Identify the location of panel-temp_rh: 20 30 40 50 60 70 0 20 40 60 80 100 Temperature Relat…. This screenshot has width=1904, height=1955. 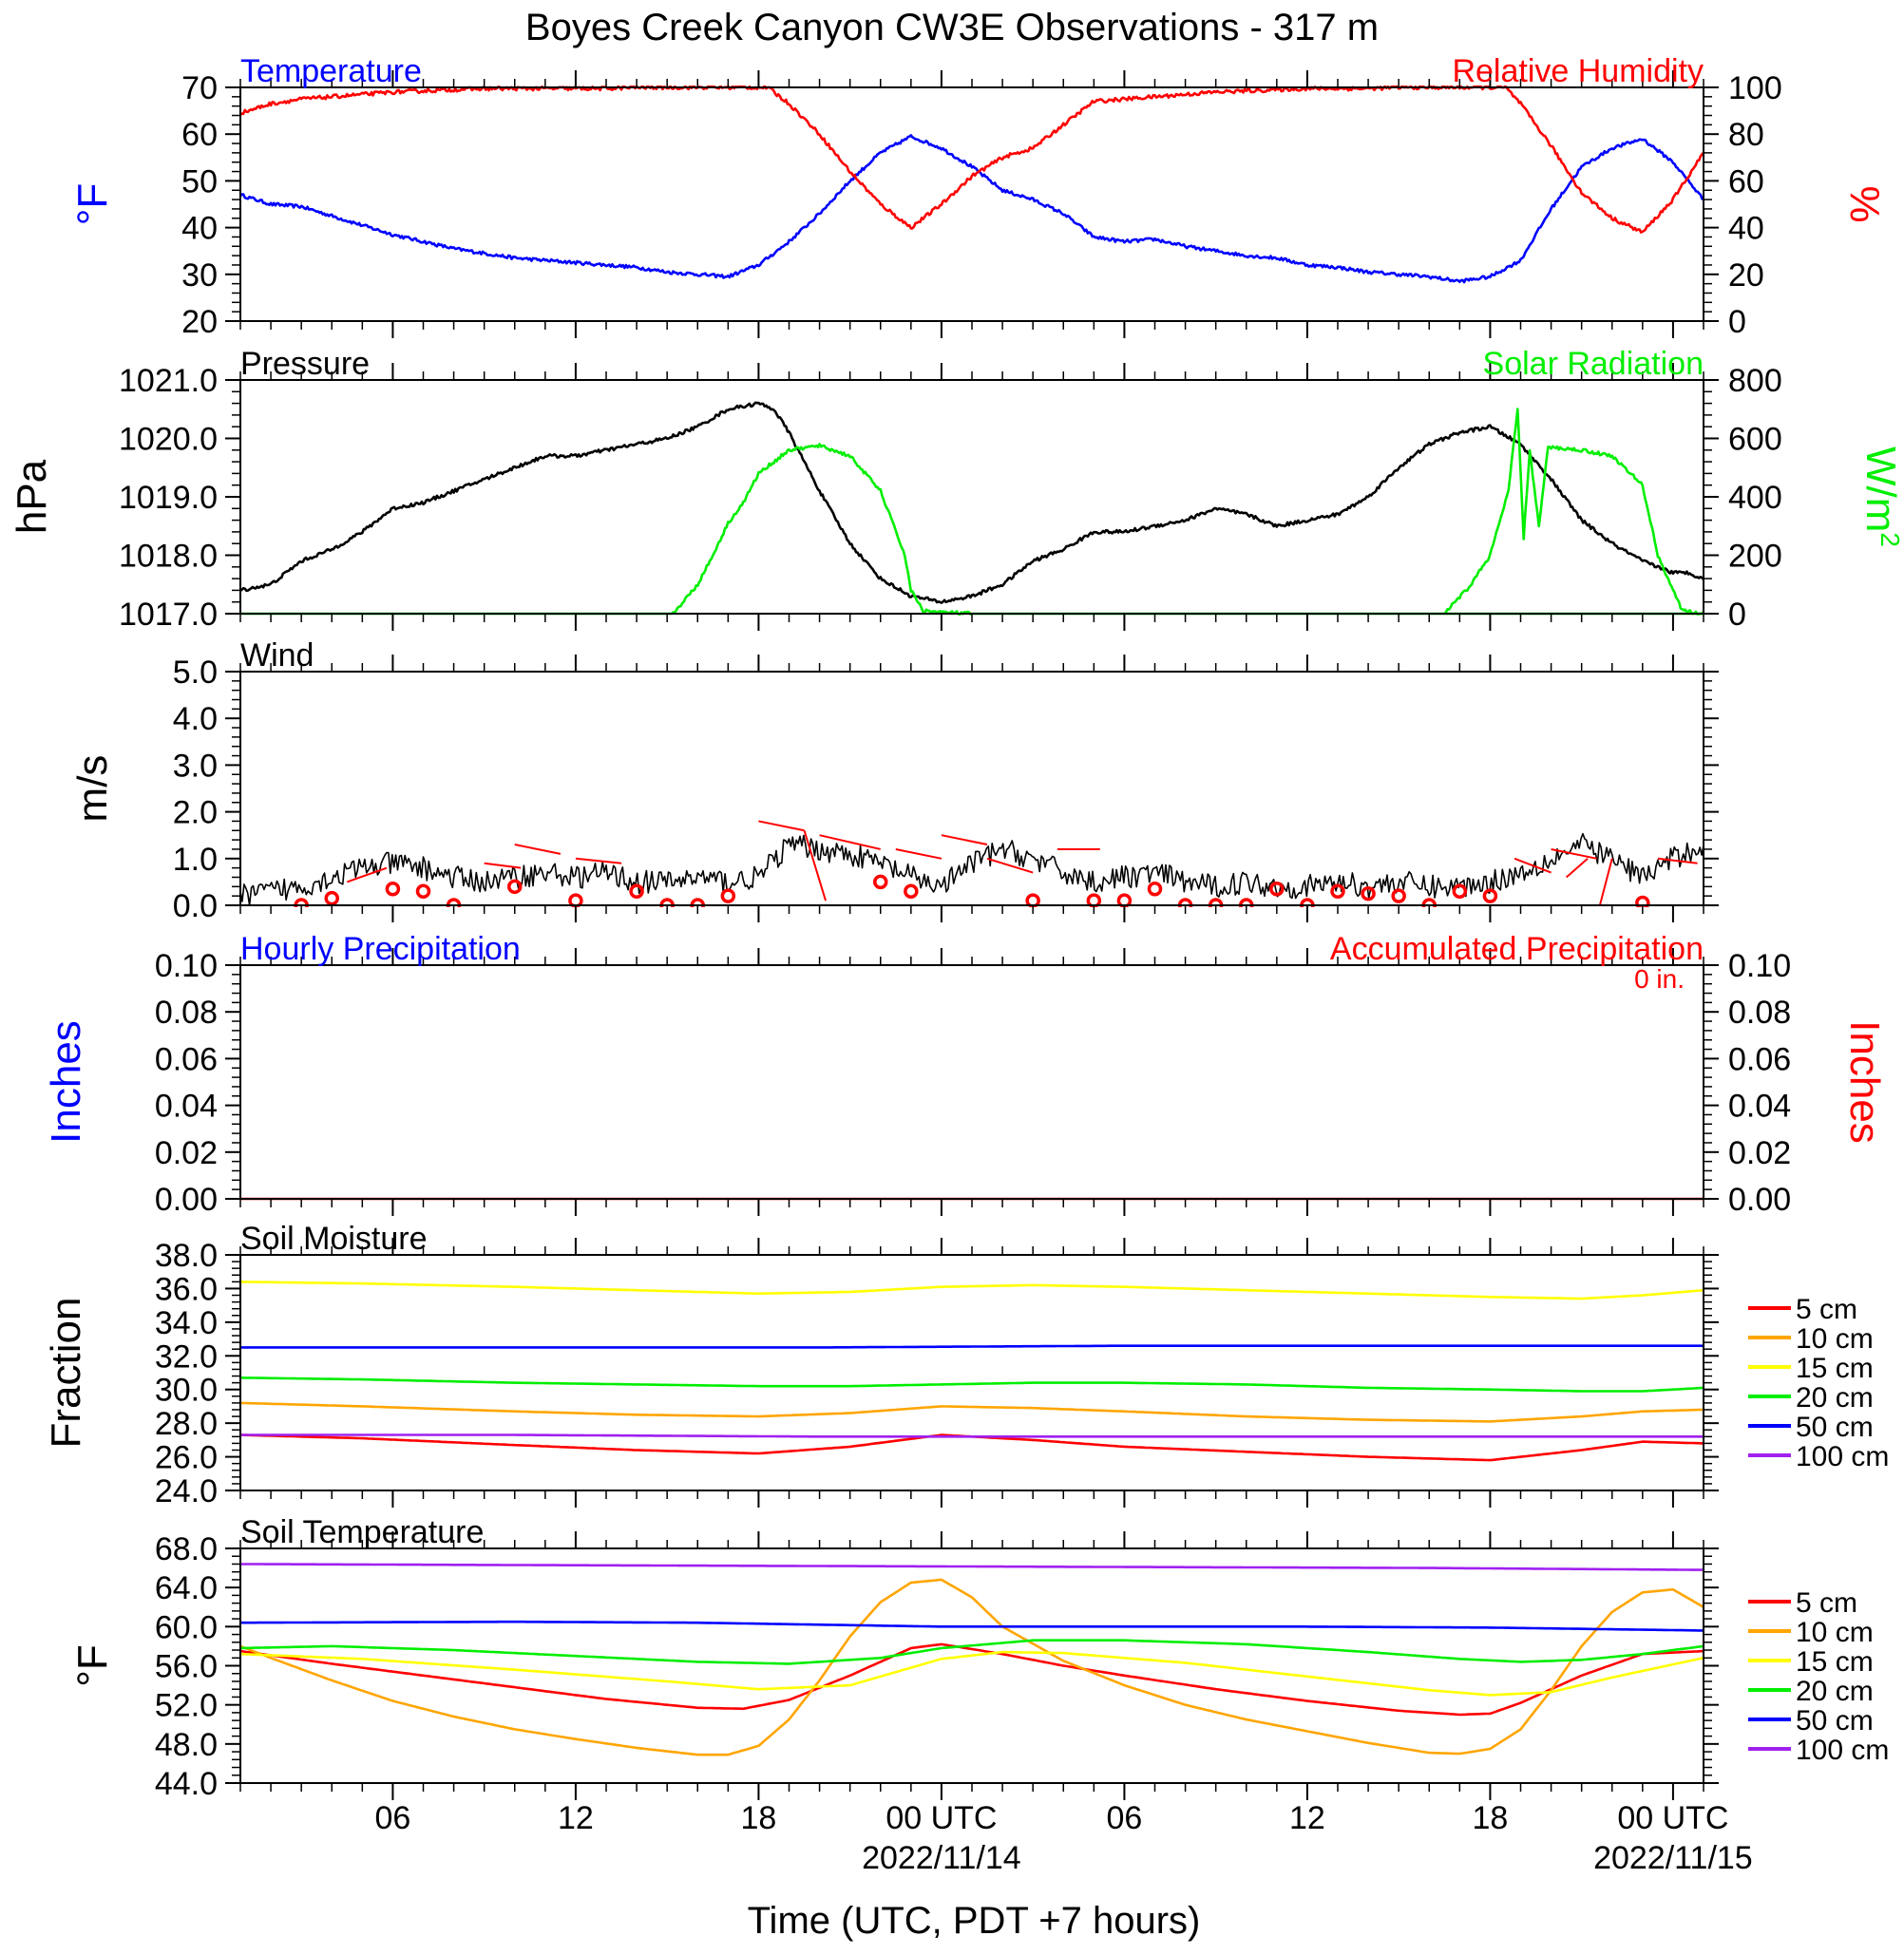
(979, 196).